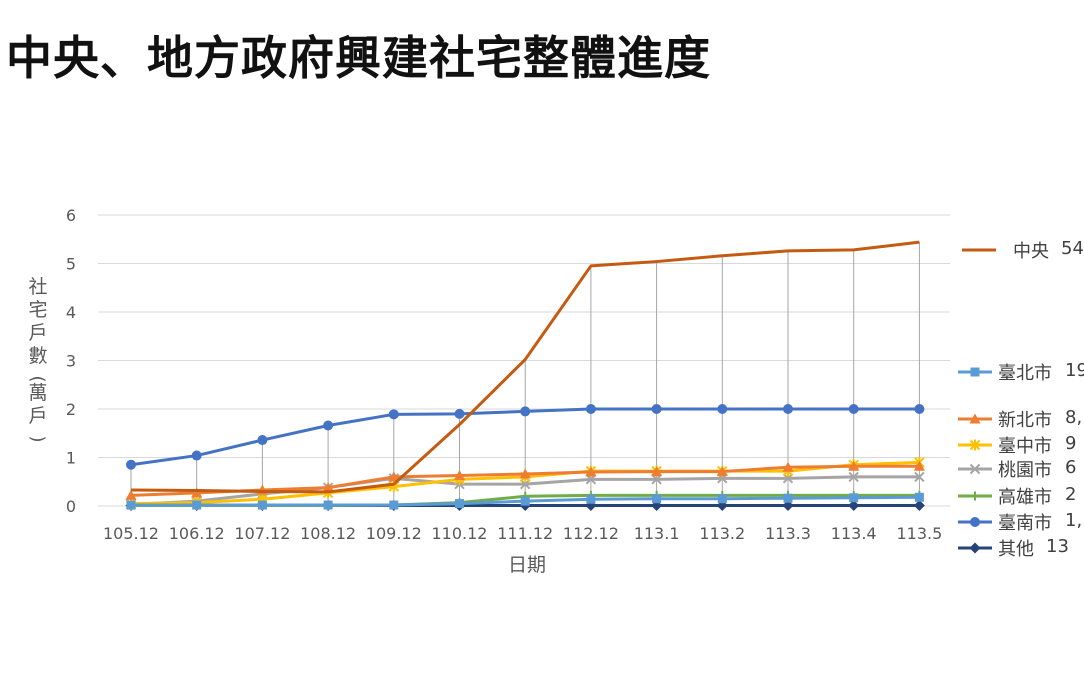 Image resolution: width=1084 pixels, height=675 pixels. I want to click on legend-label: 新北市, so click(1025, 420).